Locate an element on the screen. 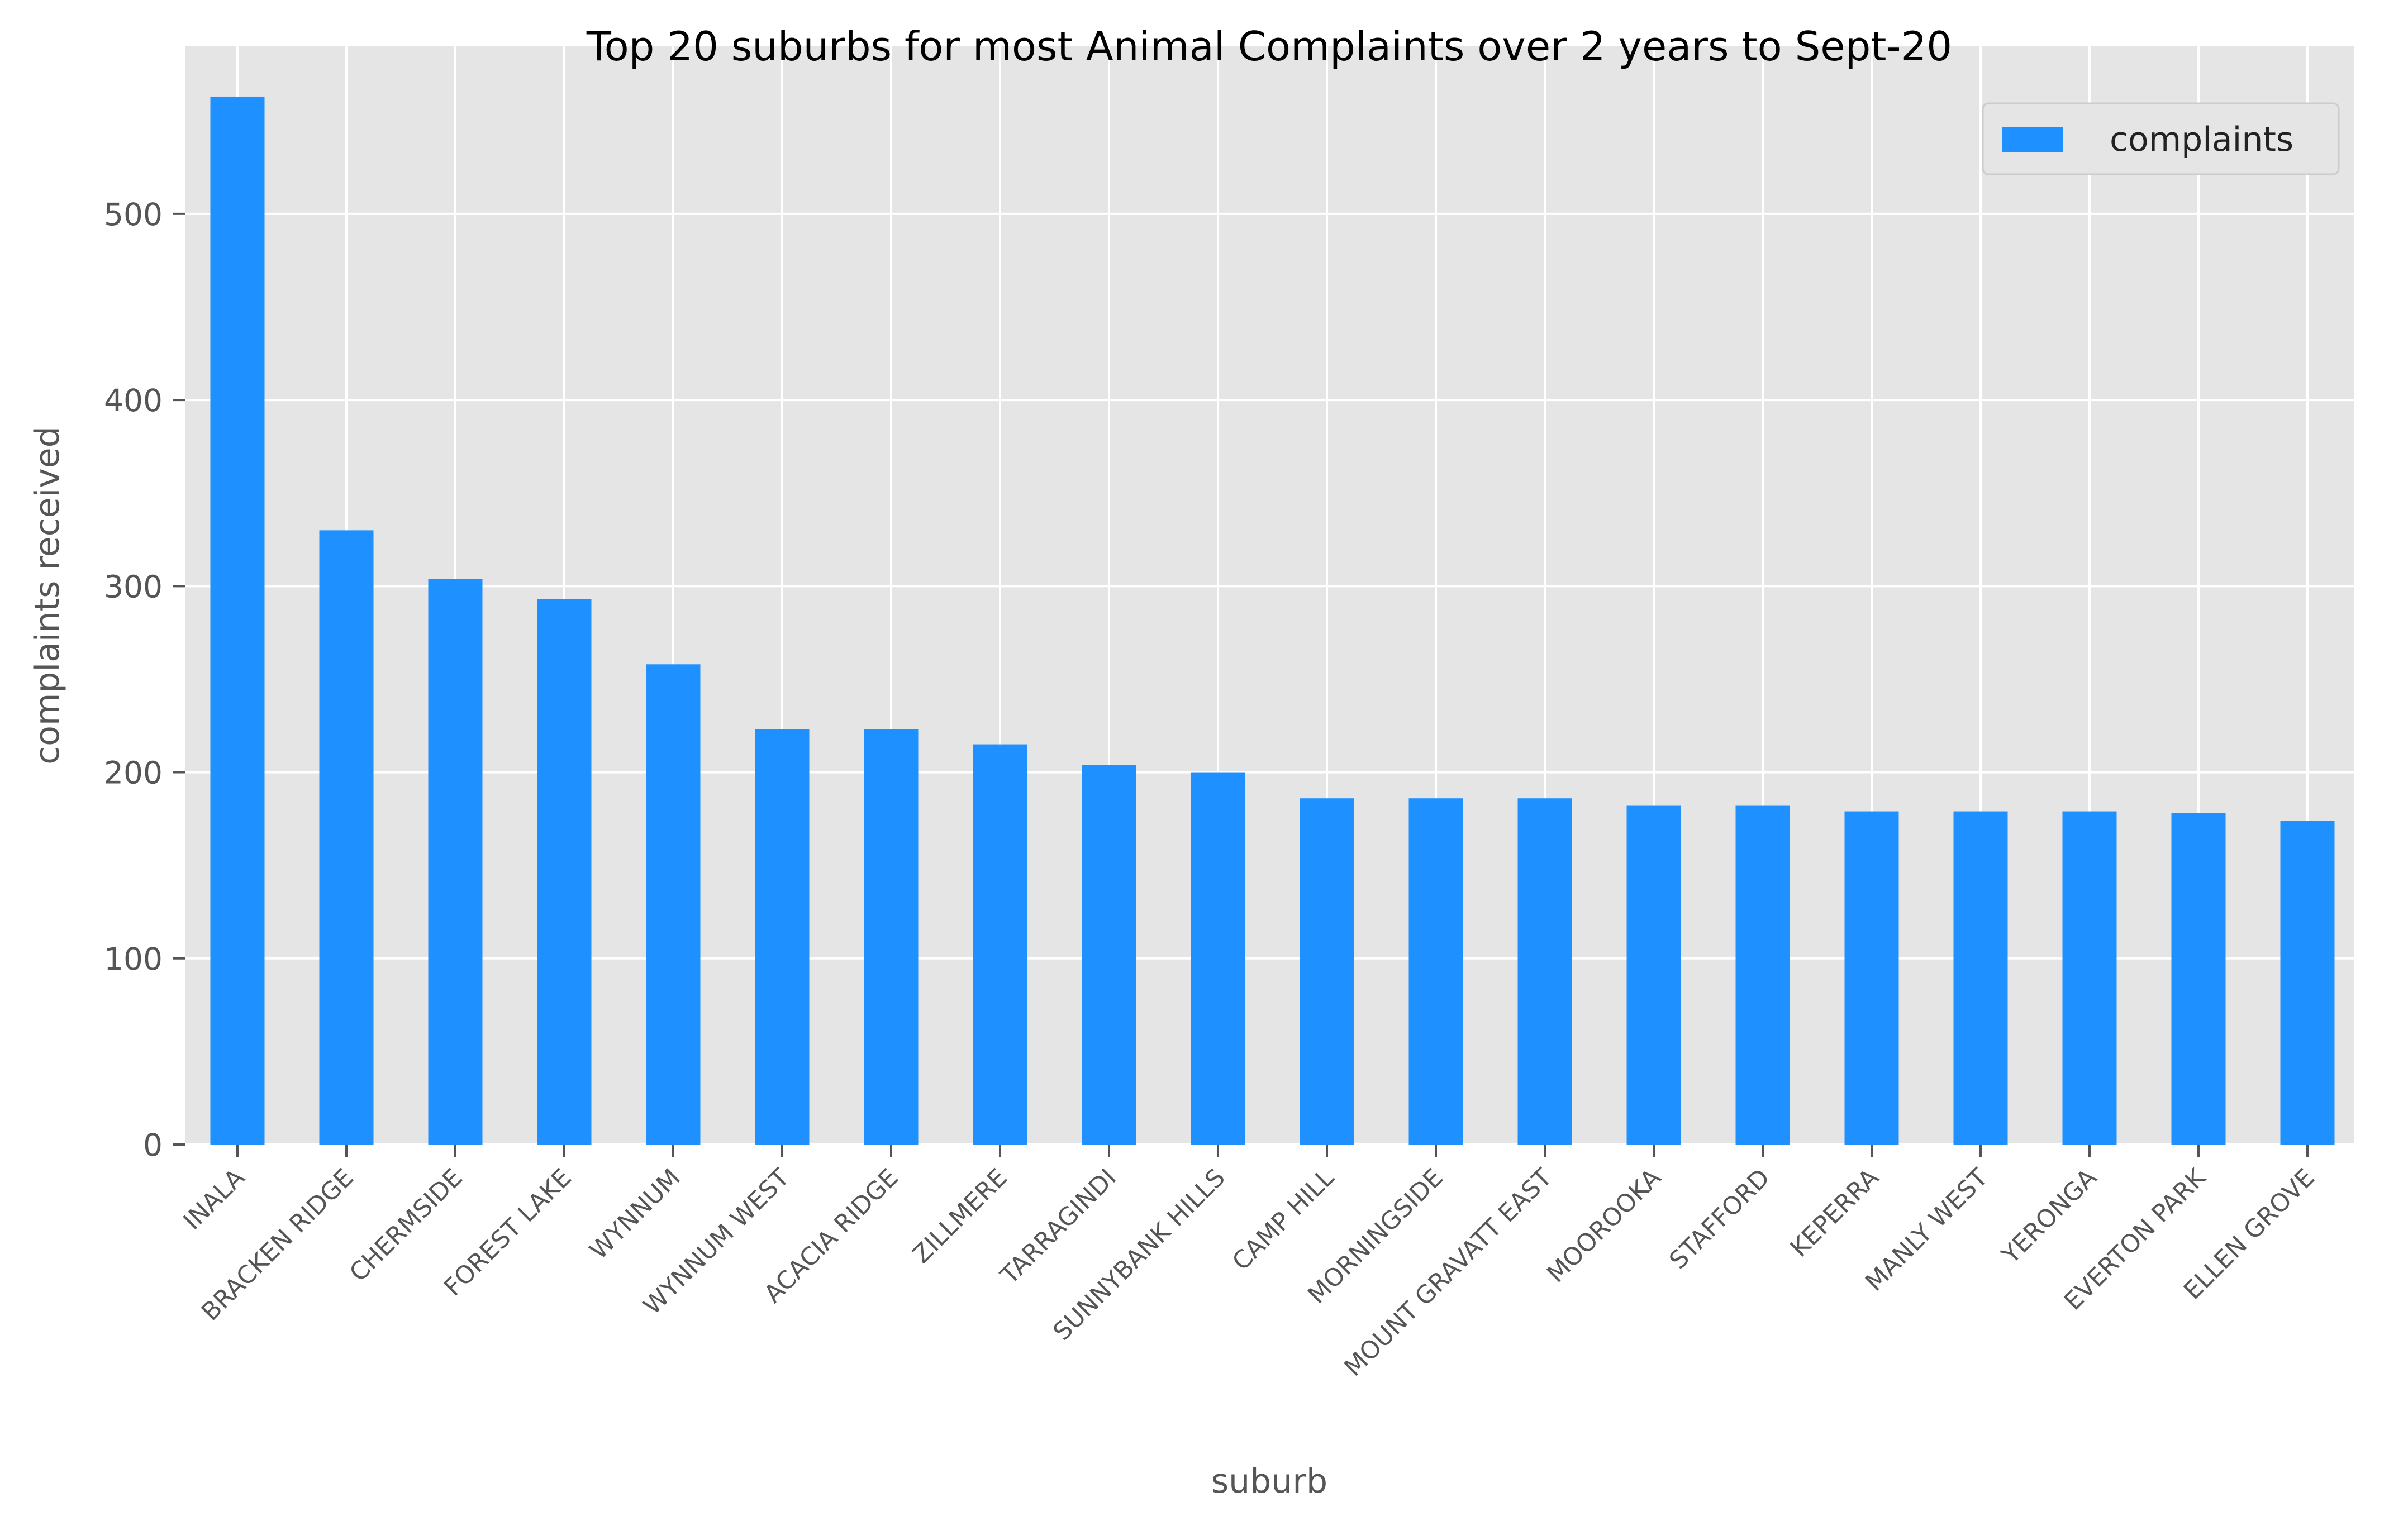 This screenshot has width=2408, height=1521. x-tick-label: MOUNT GRAVATT EAST is located at coordinates (1448, 1273).